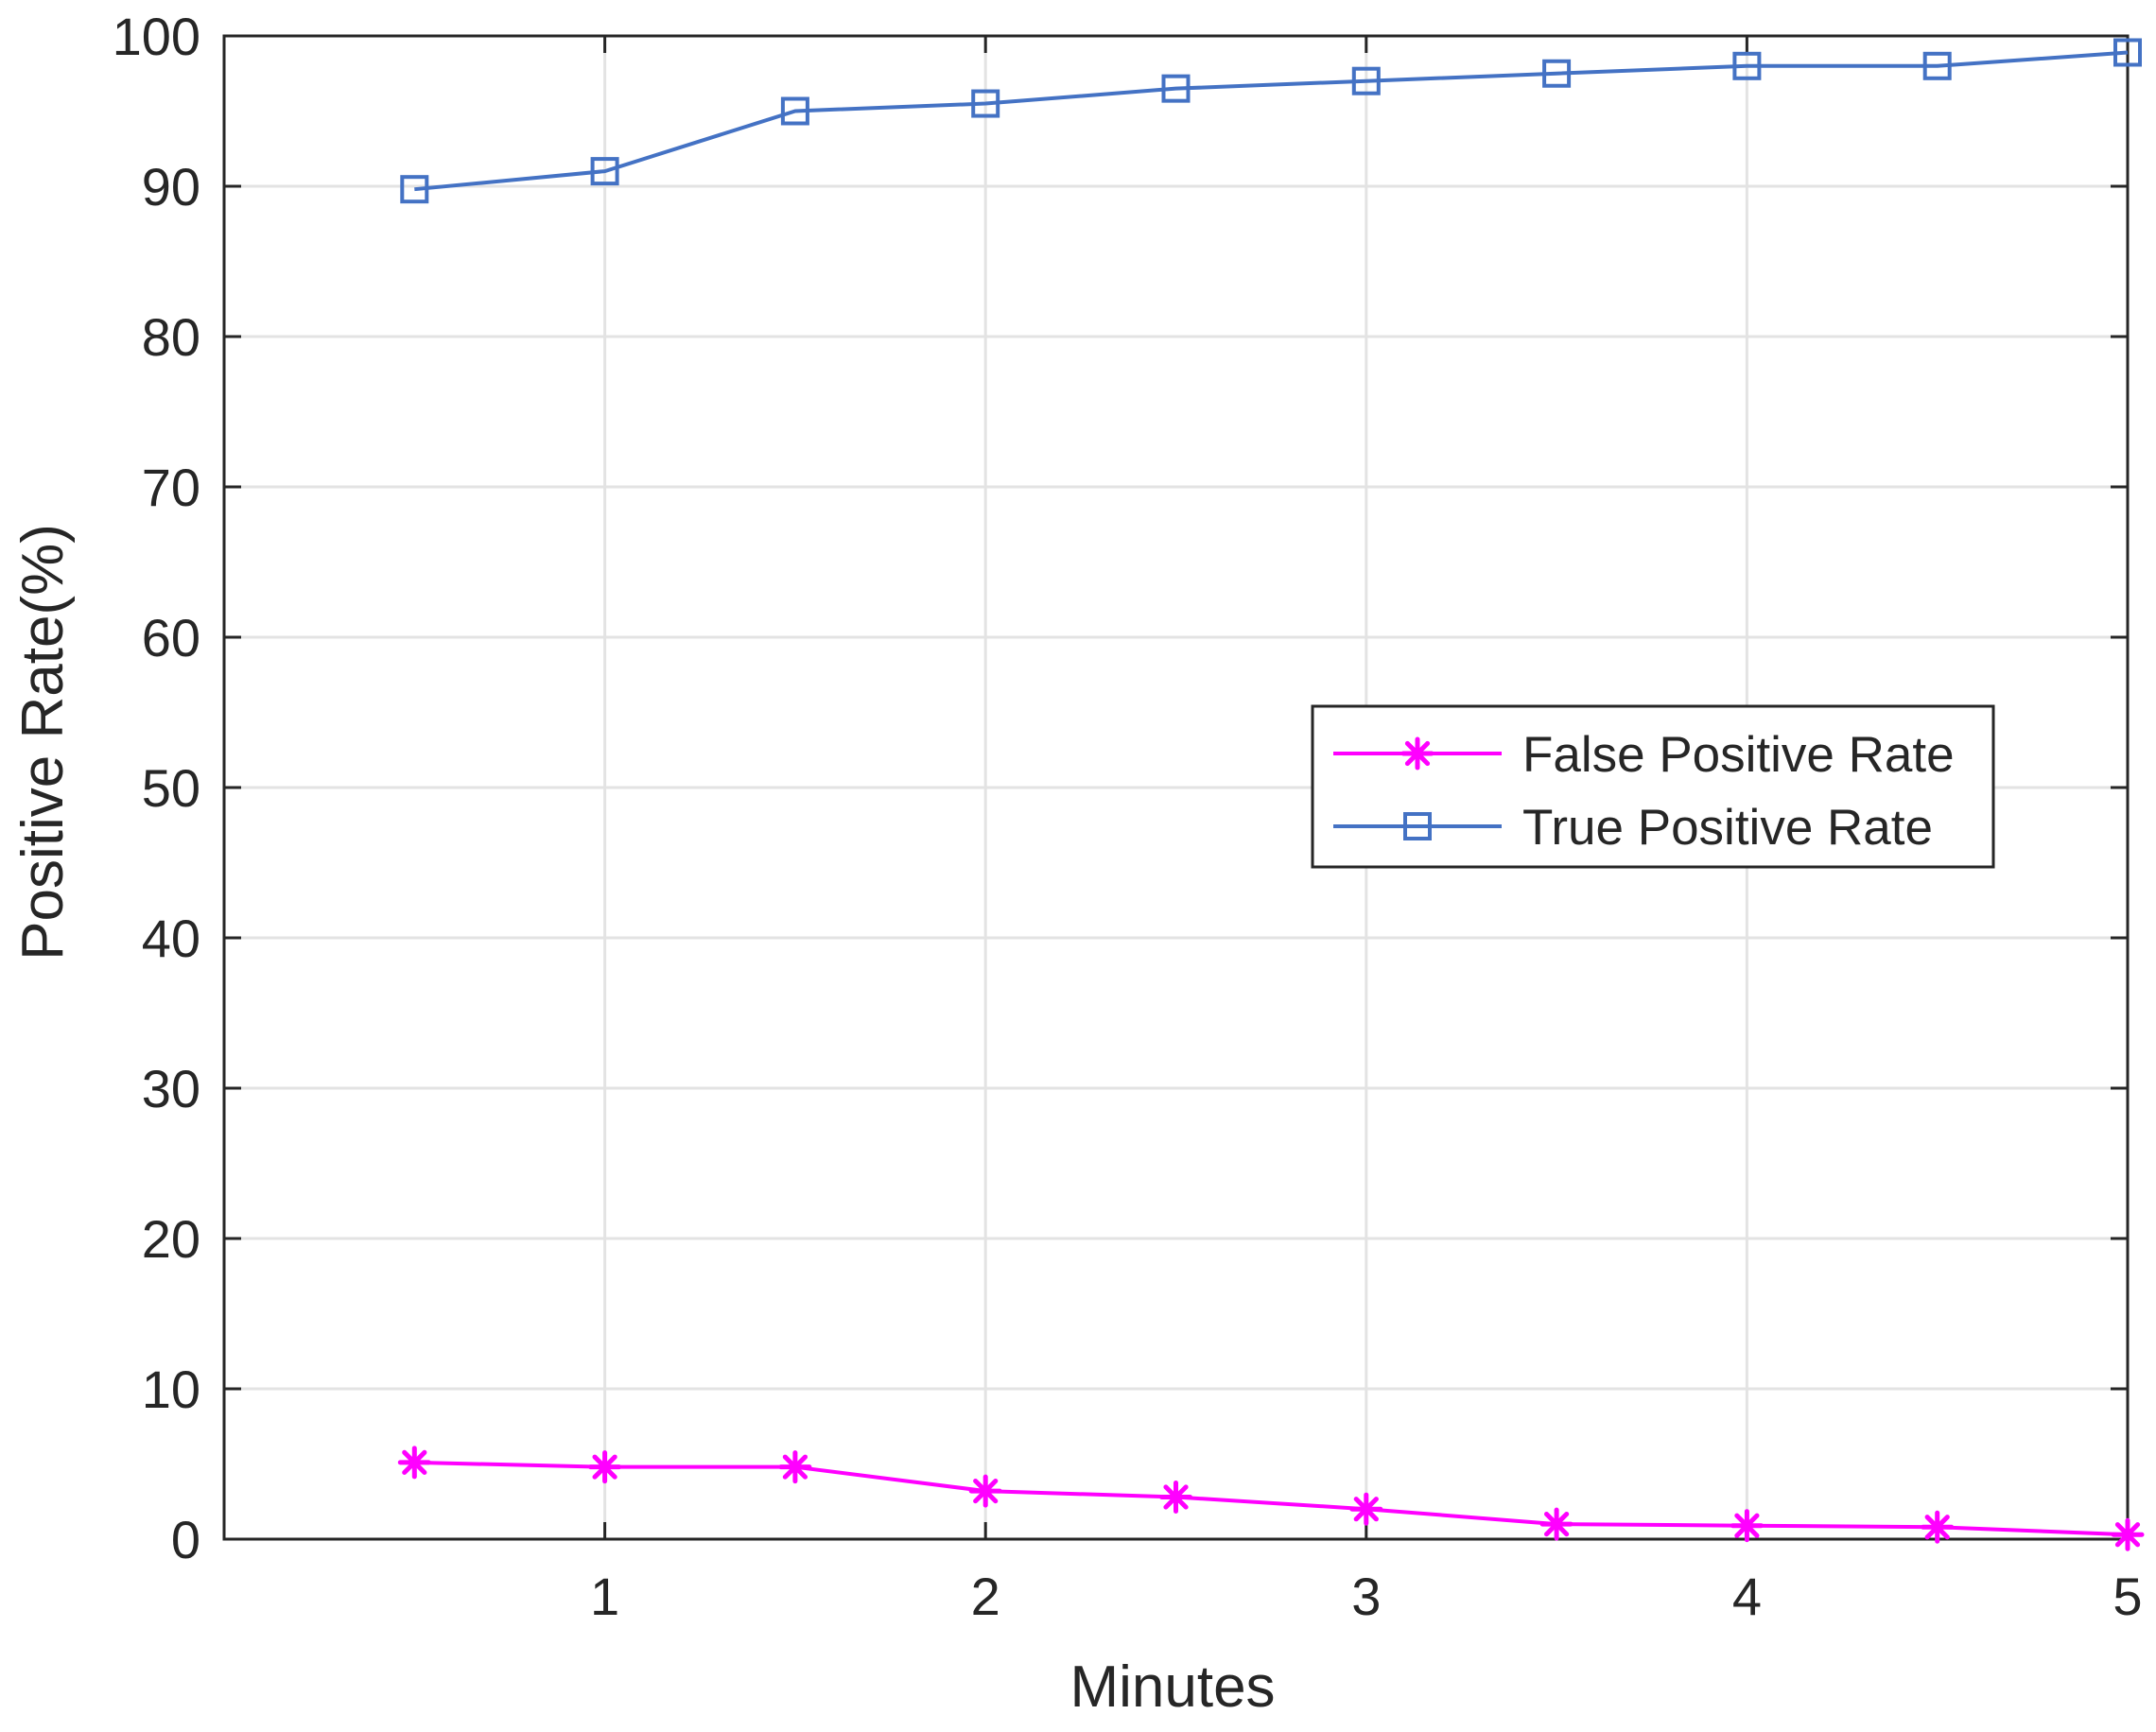 The width and height of the screenshot is (2156, 1732). Describe the element at coordinates (1172, 1687) in the screenshot. I see `x-axis-label: Minutes` at that location.